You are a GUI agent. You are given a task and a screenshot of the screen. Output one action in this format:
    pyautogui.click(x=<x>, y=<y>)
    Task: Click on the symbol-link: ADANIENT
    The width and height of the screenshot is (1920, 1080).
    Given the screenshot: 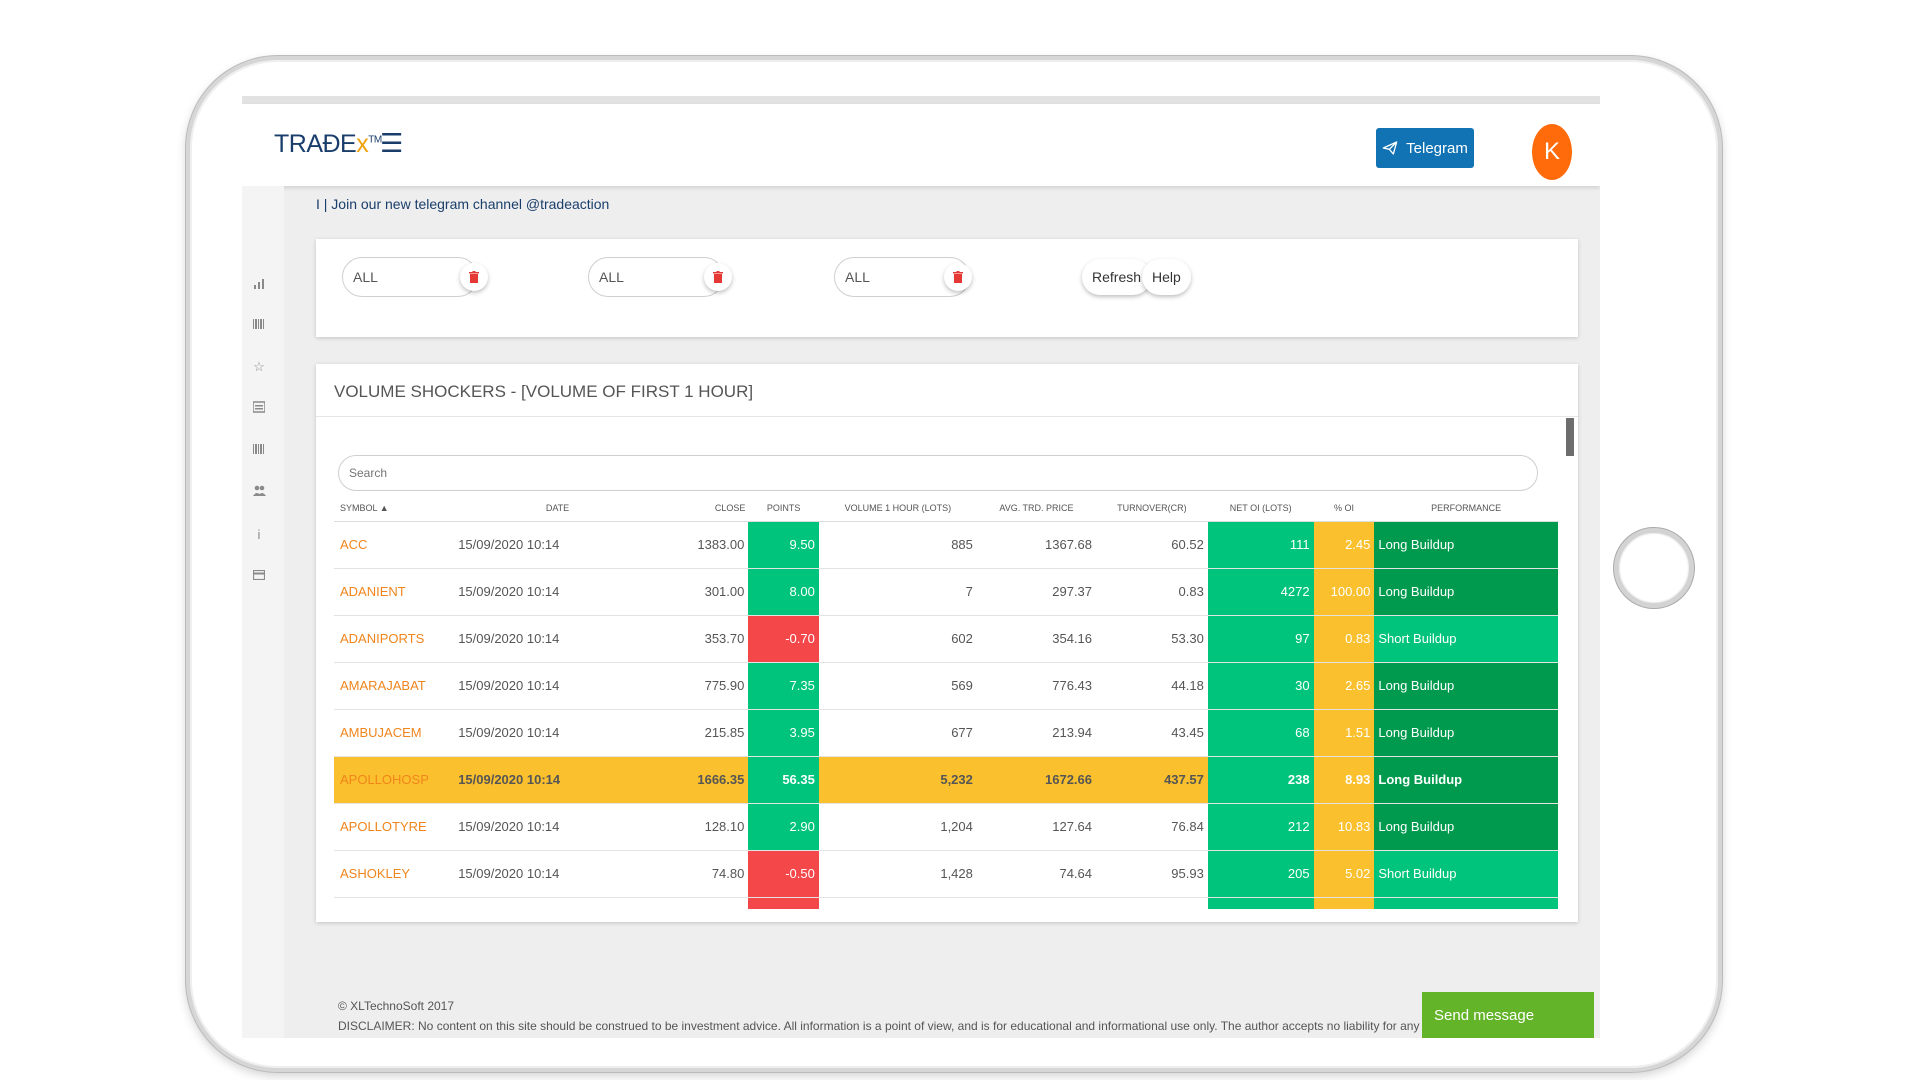 What is the action you would take?
    pyautogui.click(x=394, y=592)
    